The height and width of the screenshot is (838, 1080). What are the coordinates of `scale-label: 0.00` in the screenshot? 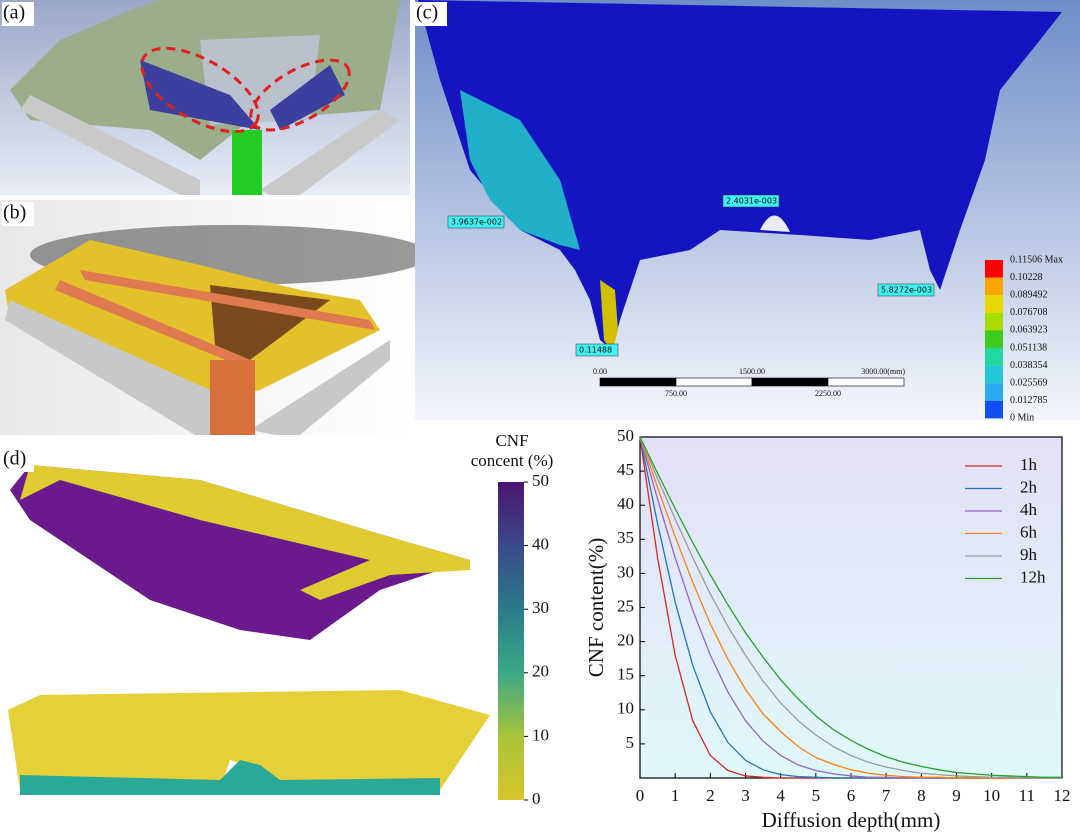 It's located at (600, 371).